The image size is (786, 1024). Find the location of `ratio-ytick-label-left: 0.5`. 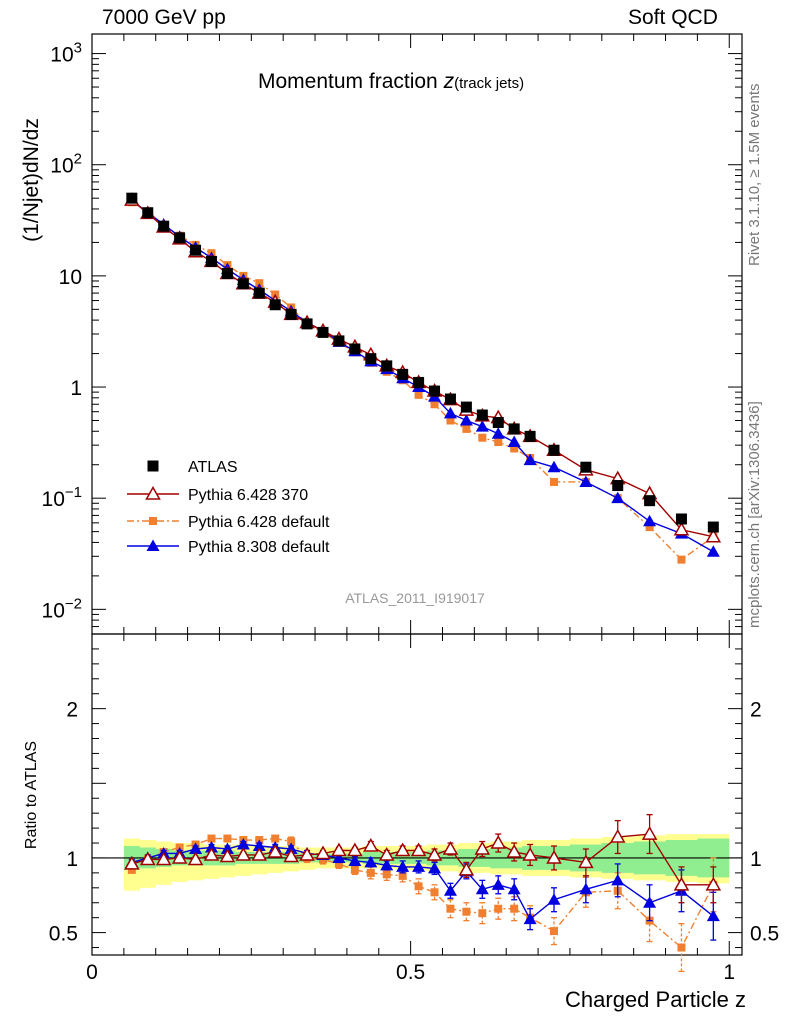

ratio-ytick-label-left: 0.5 is located at coordinates (63, 934).